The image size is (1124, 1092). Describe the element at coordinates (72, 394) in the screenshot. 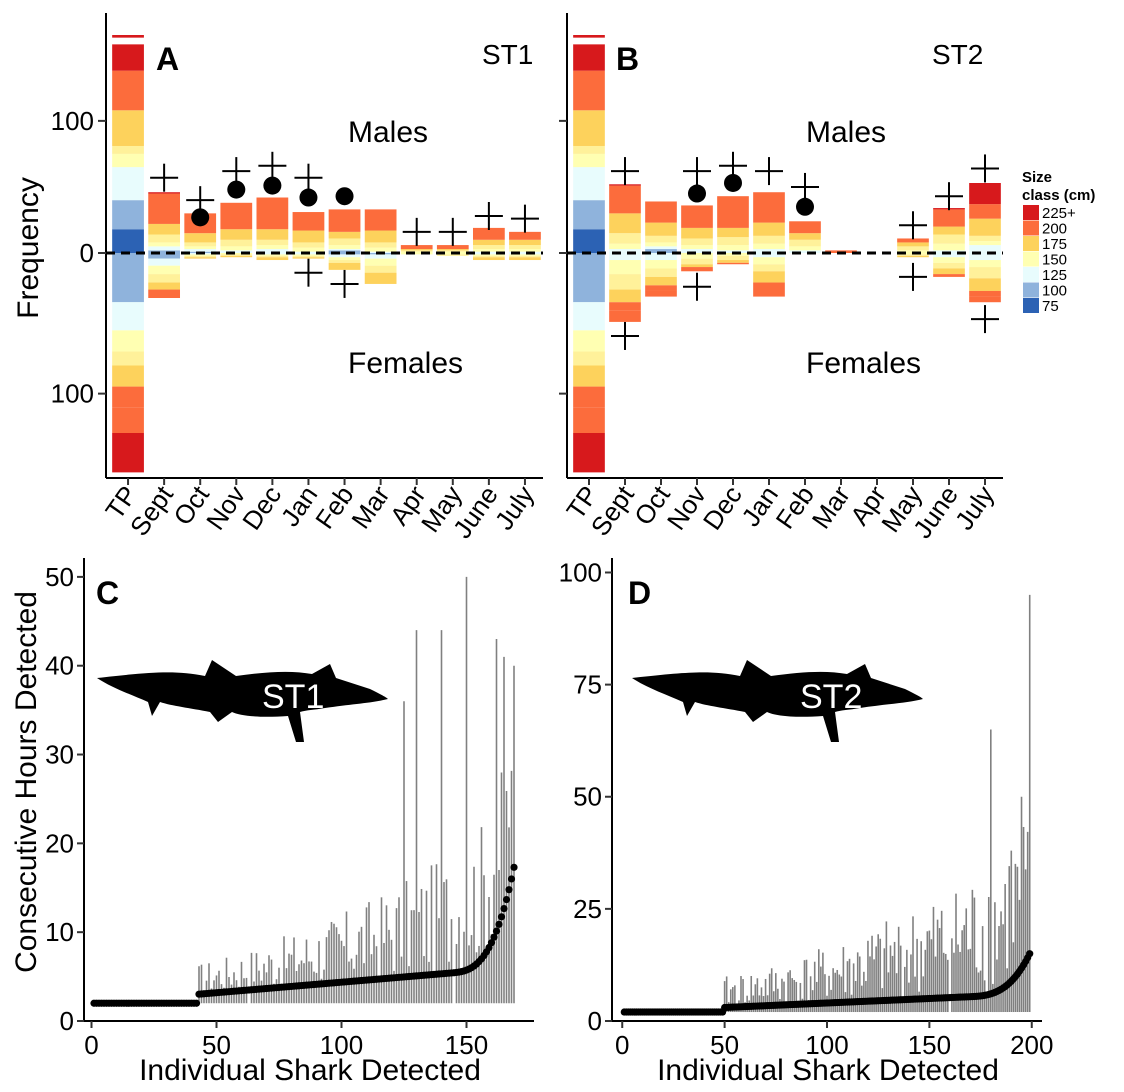

I see `panel-a-y-tick-label: 100` at that location.